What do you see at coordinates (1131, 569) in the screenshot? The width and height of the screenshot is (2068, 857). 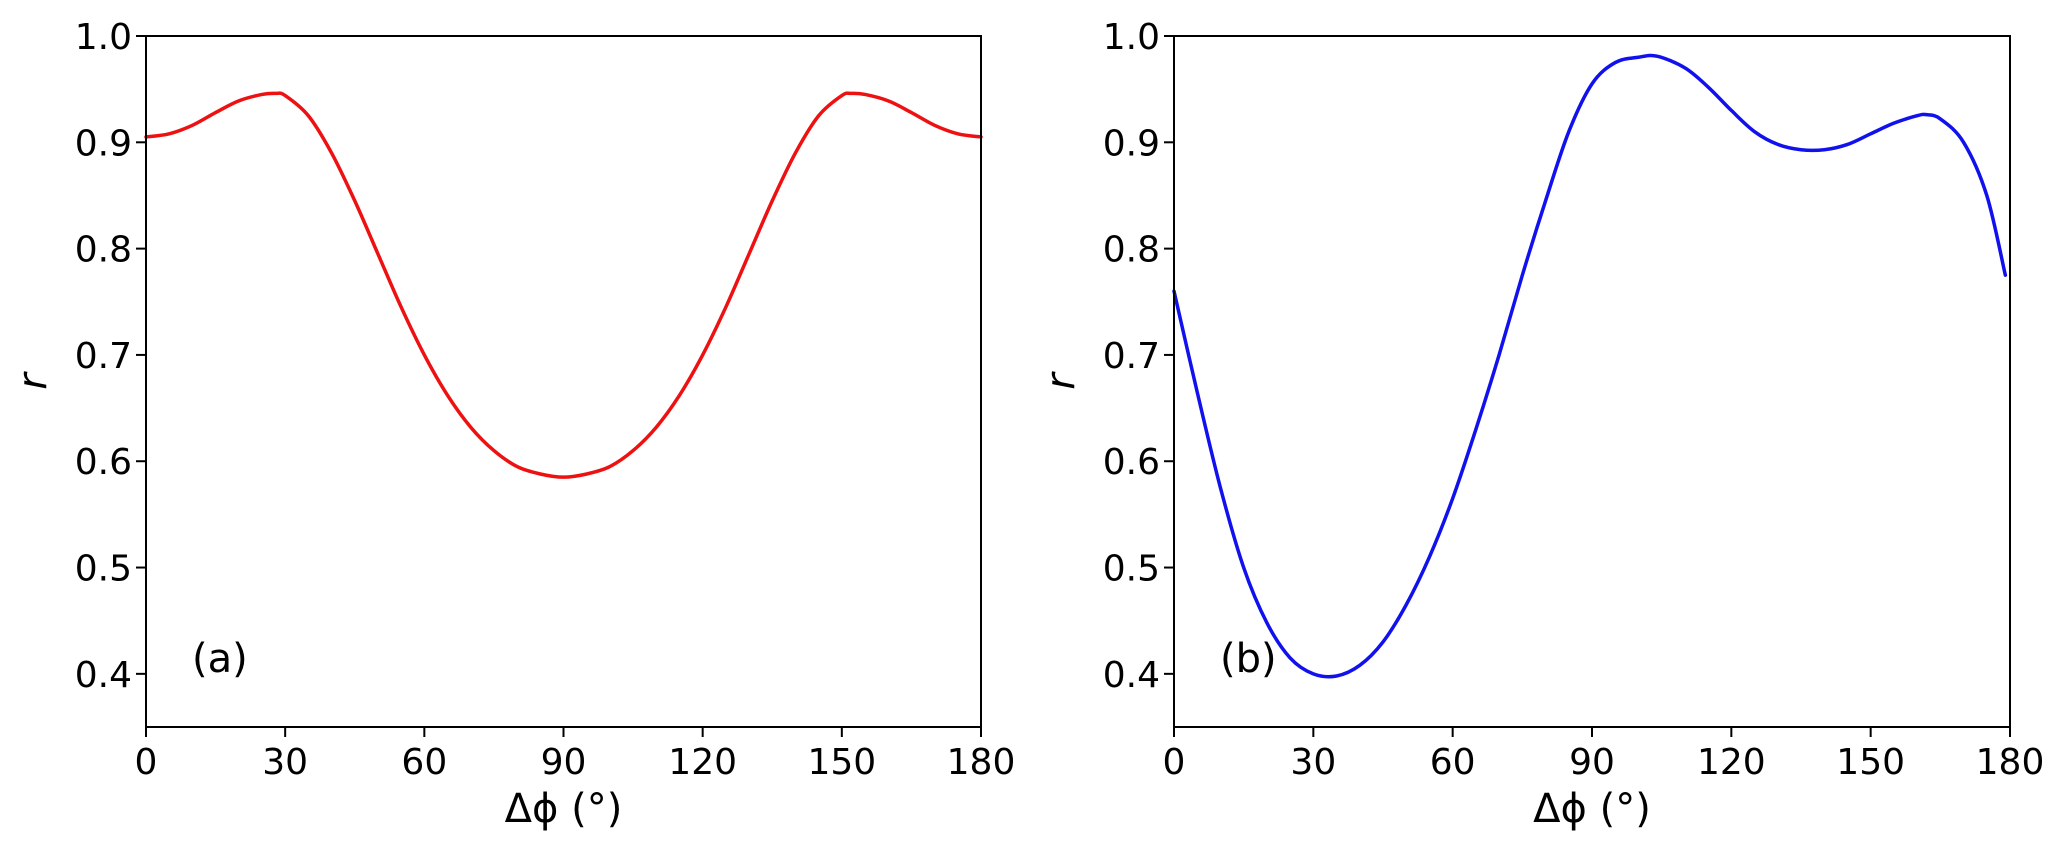 I see `y-tick-label-b-1: 0.5` at bounding box center [1131, 569].